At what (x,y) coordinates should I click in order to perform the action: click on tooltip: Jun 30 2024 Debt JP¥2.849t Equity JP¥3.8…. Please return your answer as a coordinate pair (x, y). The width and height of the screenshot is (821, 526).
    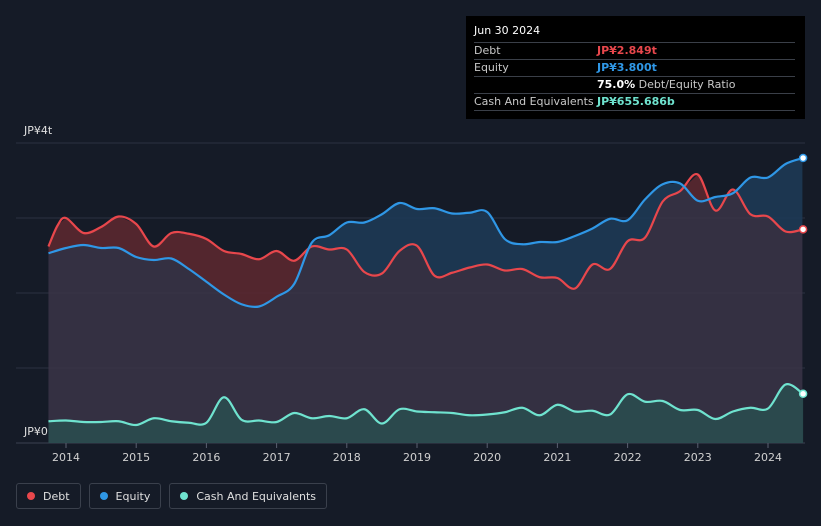
    Looking at the image, I should click on (635, 67).